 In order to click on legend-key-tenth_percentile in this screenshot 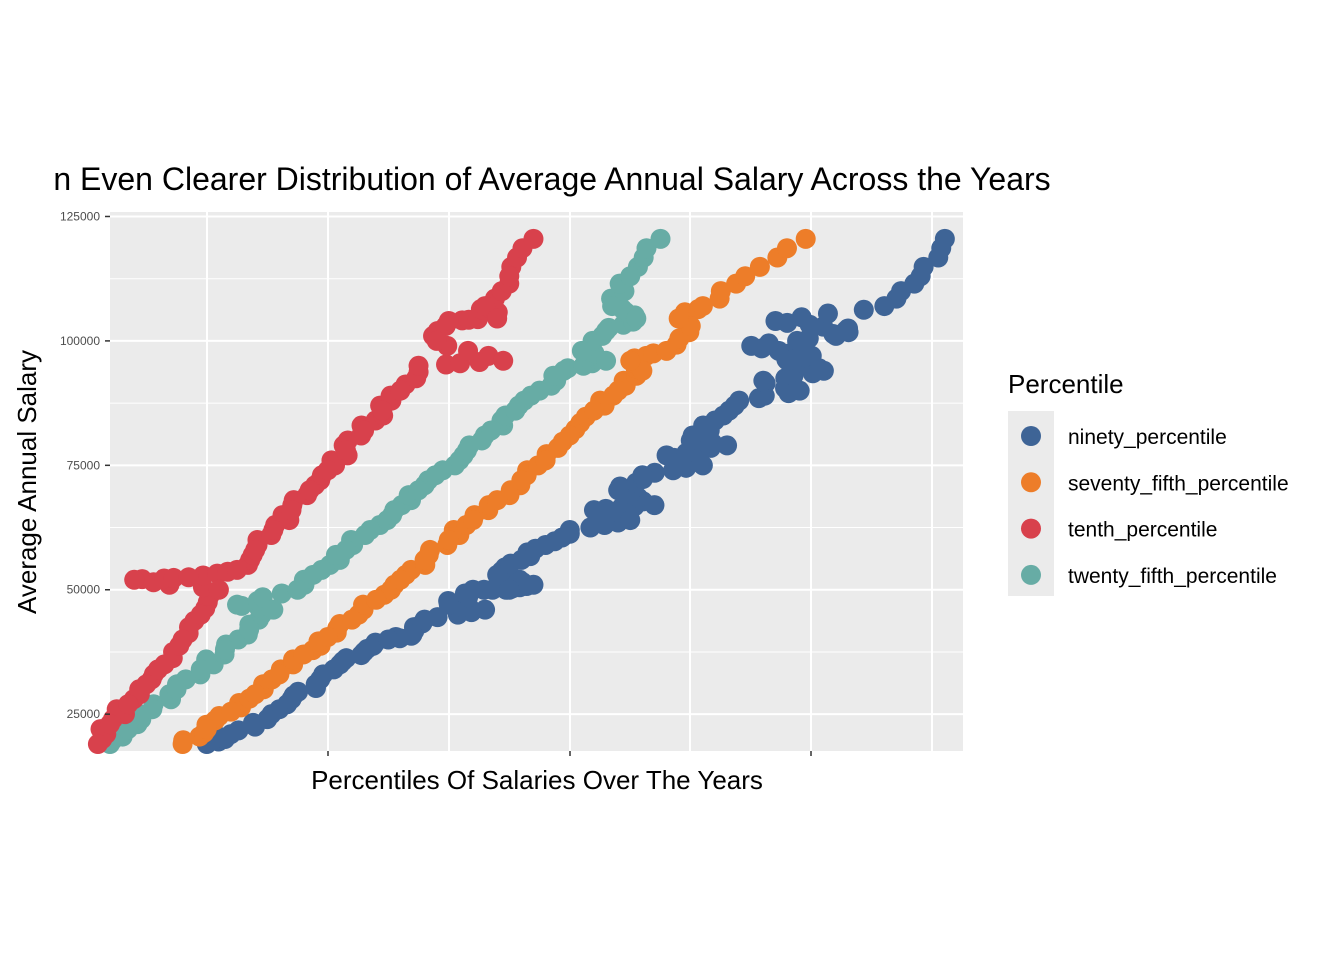, I will do `click(1031, 528)`.